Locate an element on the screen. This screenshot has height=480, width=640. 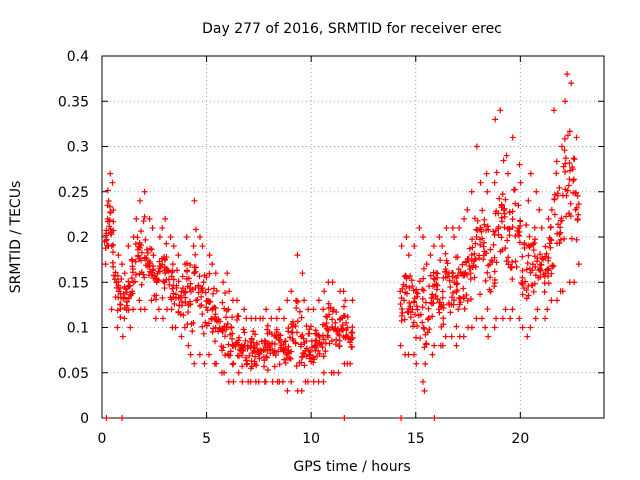
x-tick-label: 5 is located at coordinates (206, 439).